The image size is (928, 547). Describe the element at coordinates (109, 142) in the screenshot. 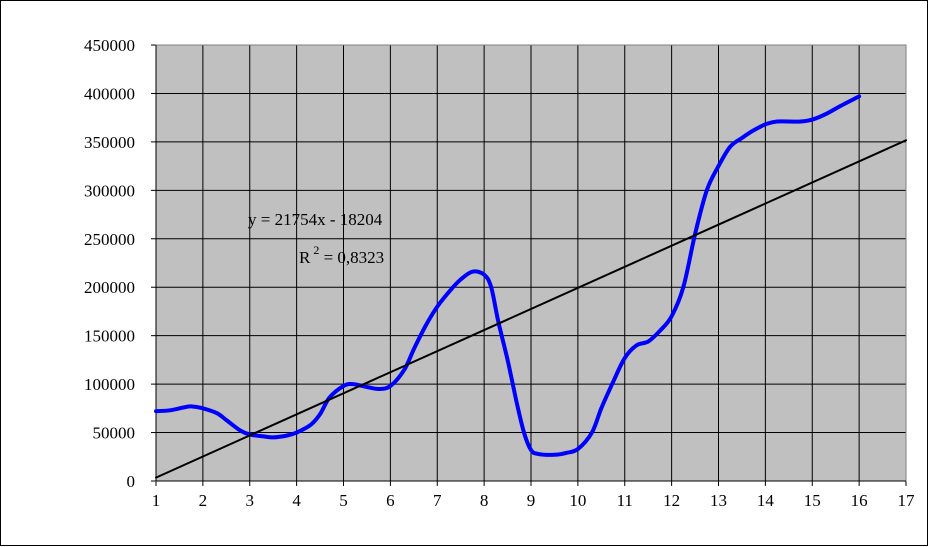

I see `y-tick-label: 350000` at that location.